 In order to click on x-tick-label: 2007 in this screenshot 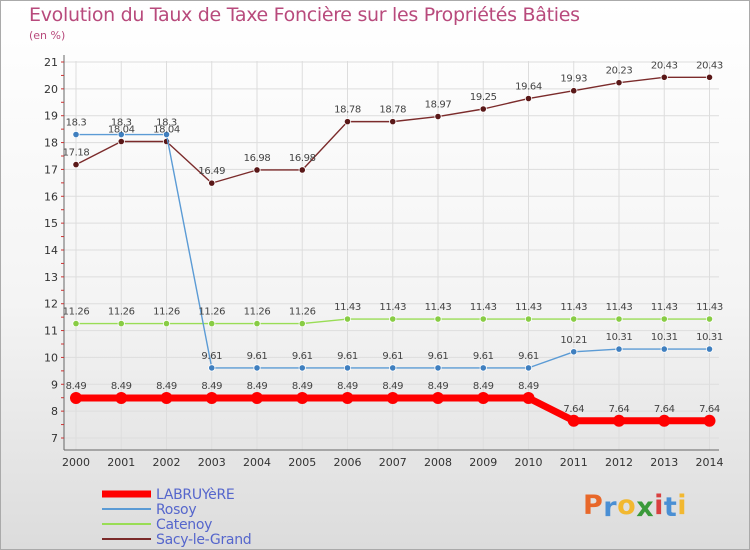, I will do `click(393, 462)`.